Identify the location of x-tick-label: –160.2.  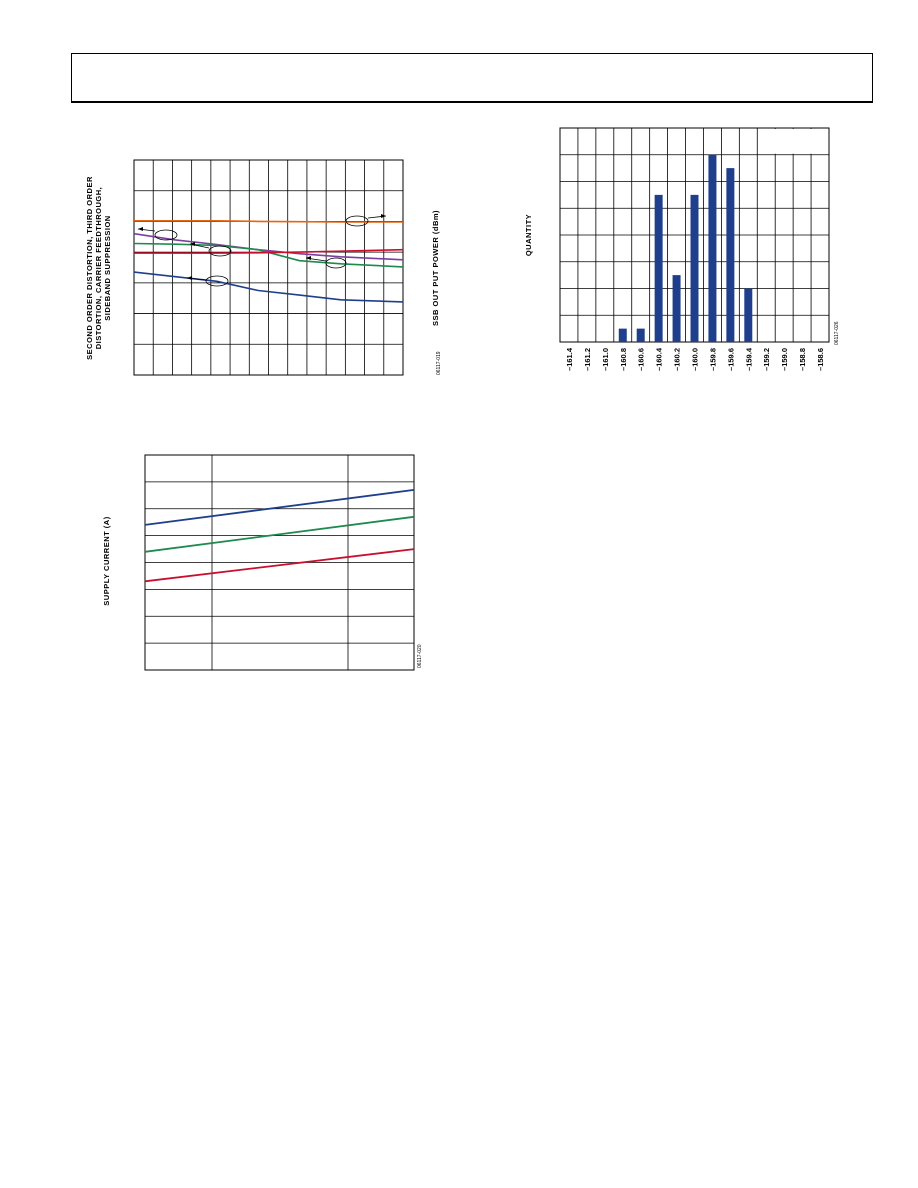
(677, 359).